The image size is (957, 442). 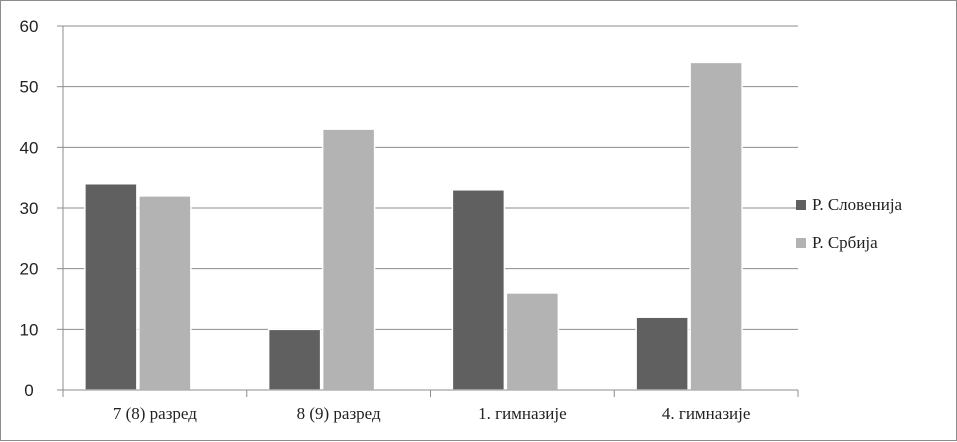 What do you see at coordinates (29, 269) in the screenshot?
I see `y-tick-label: 20` at bounding box center [29, 269].